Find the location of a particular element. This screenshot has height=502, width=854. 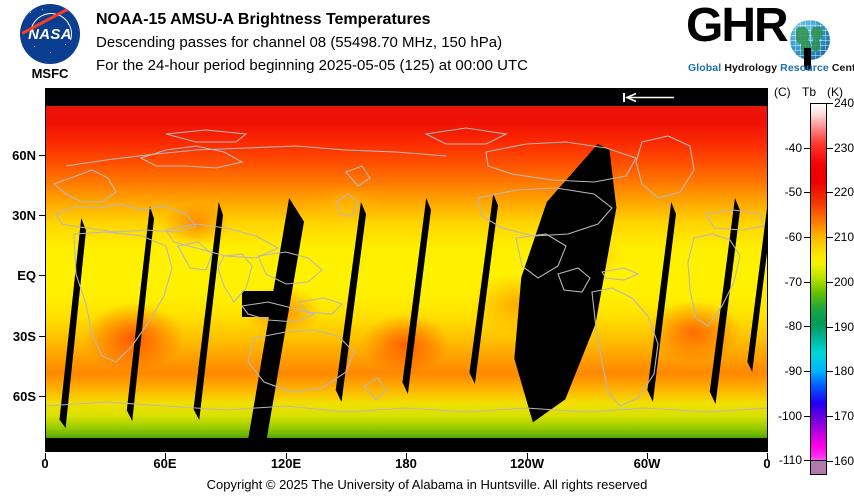

colorbar-quantity-label: Tb is located at coordinates (809, 92).